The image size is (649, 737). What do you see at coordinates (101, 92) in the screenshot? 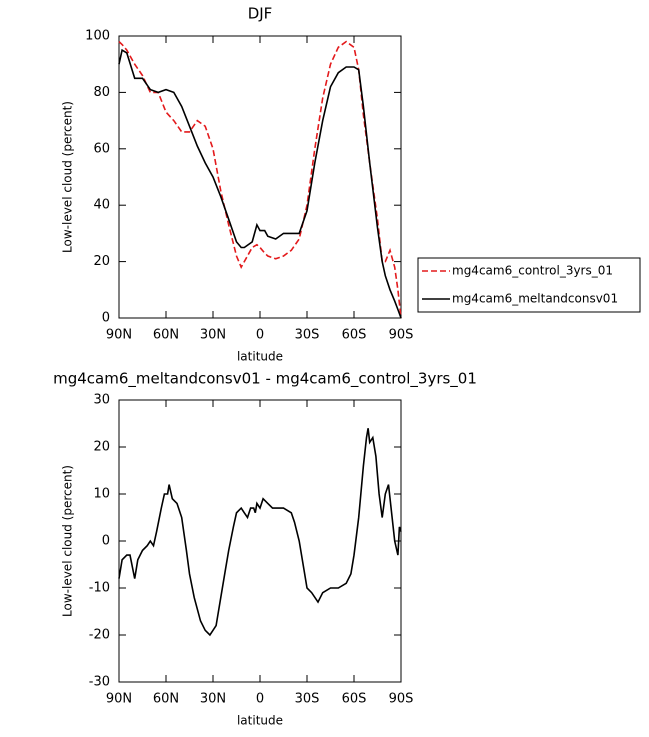
I see `y-tick-label: 80` at bounding box center [101, 92].